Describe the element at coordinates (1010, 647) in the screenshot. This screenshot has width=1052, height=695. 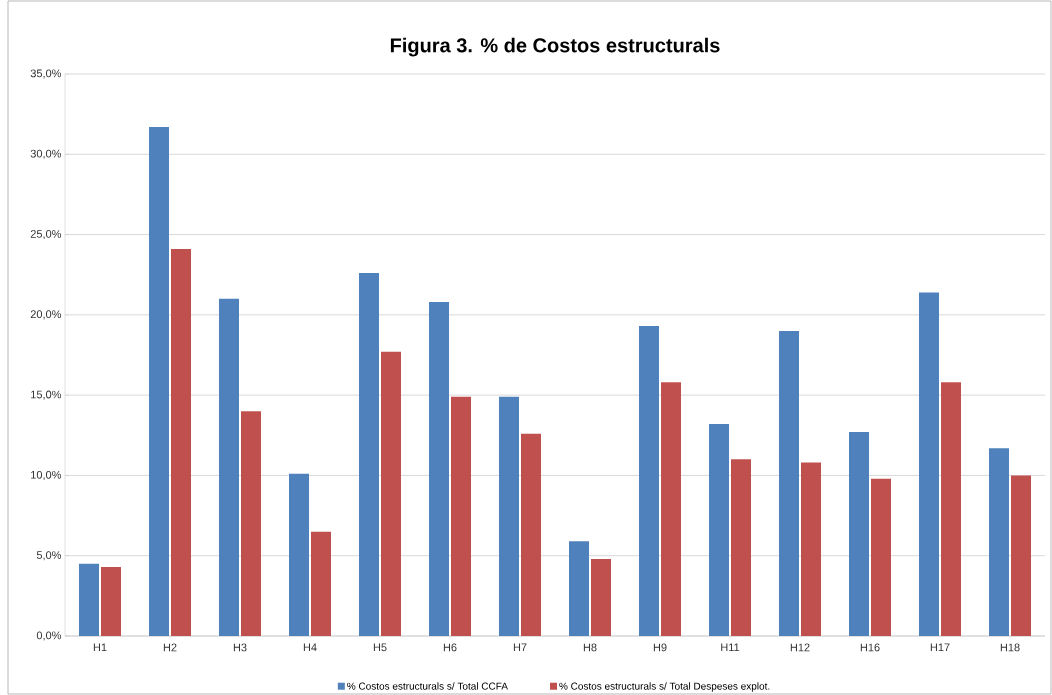
I see `x-tick-label: H18` at that location.